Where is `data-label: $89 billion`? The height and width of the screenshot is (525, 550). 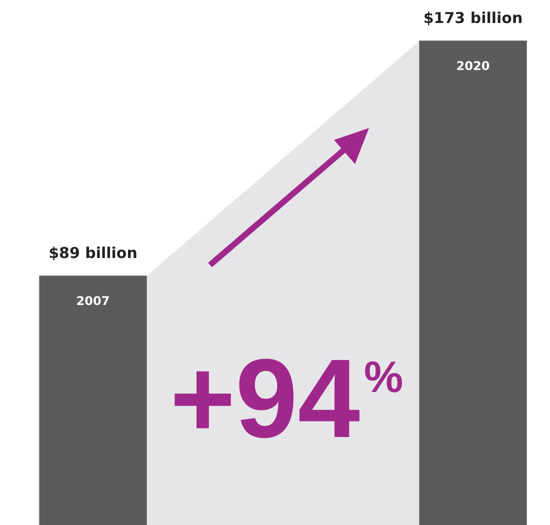 data-label: $89 billion is located at coordinates (93, 253).